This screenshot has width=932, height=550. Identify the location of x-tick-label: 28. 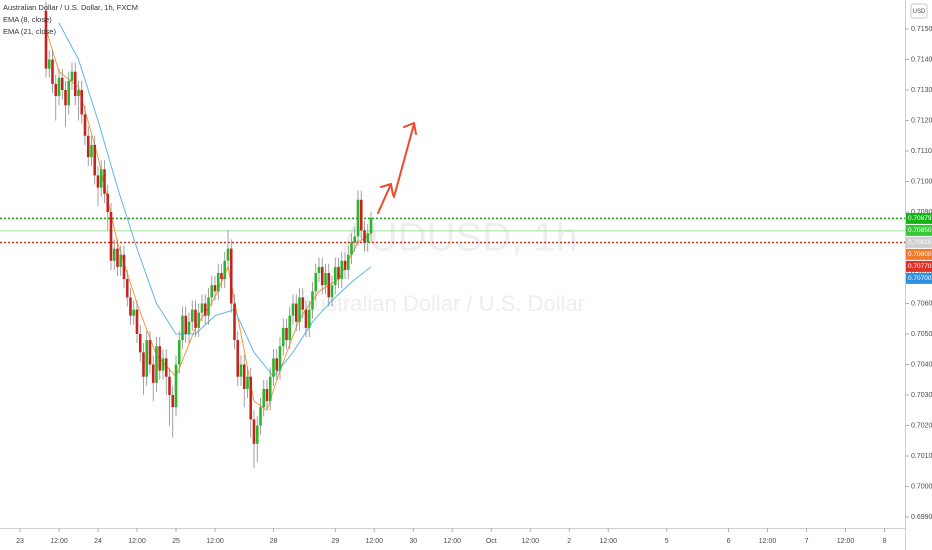
(274, 541).